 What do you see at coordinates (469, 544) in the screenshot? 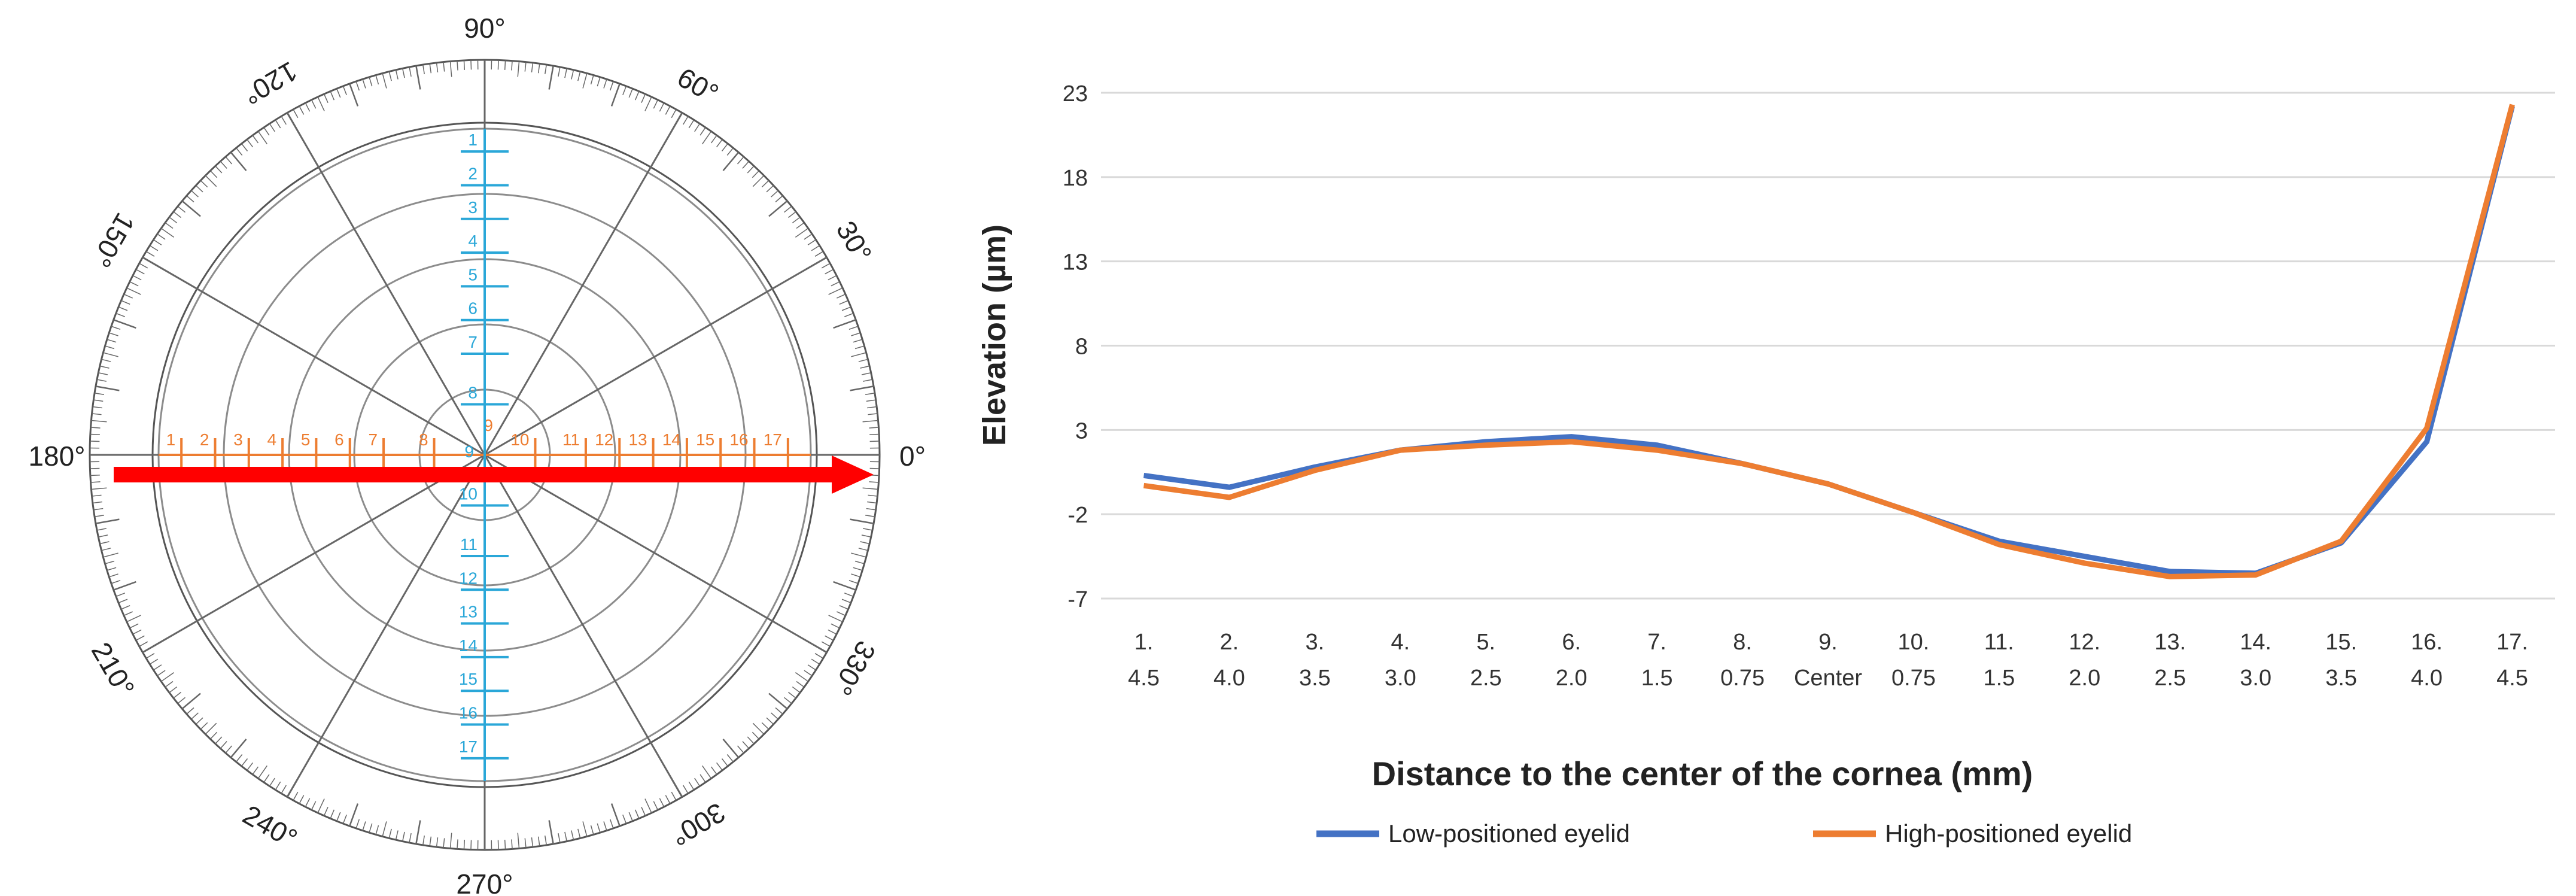
I see `vertical-point-label: 11` at bounding box center [469, 544].